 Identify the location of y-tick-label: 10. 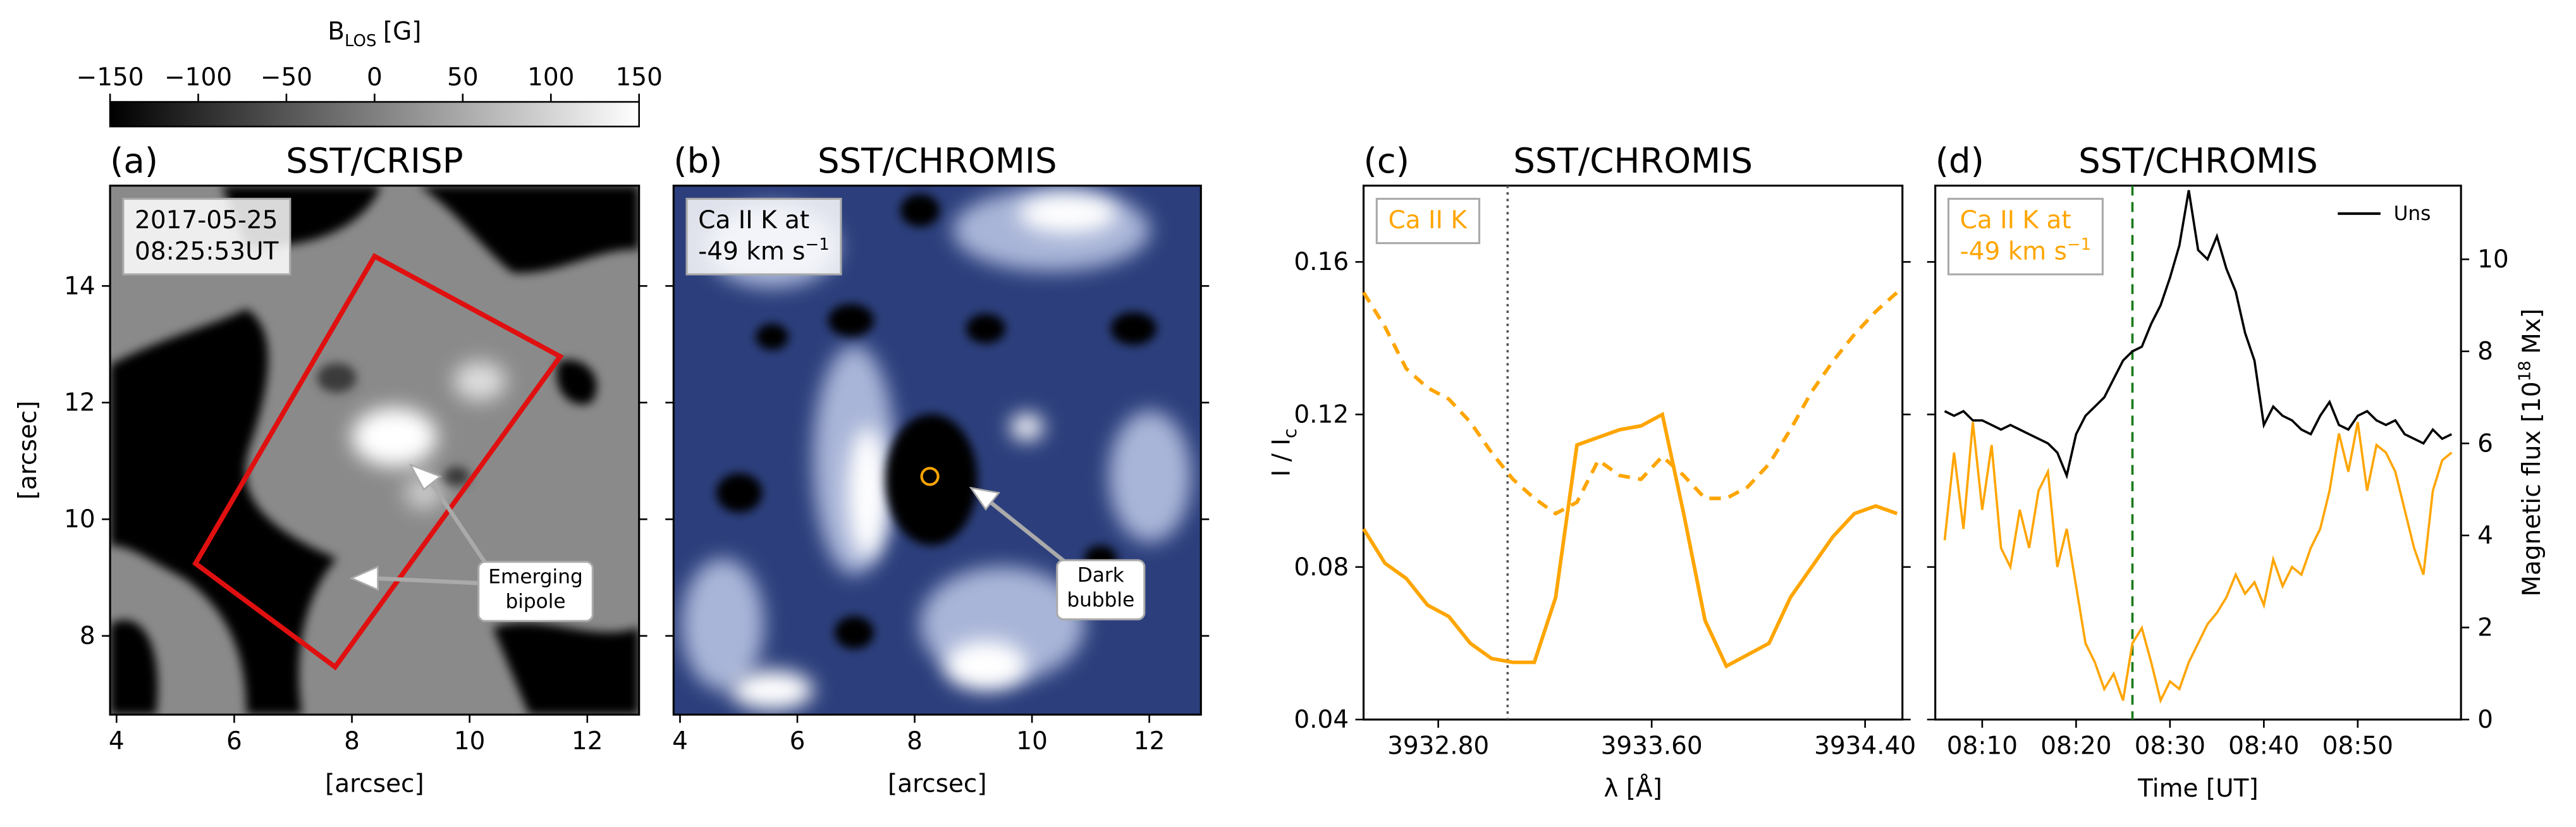
(79, 519).